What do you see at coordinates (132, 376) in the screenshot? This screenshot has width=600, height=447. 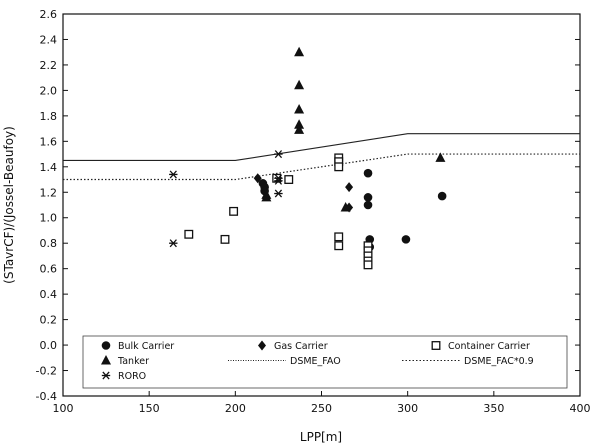 I see `legend-label: RORO` at bounding box center [132, 376].